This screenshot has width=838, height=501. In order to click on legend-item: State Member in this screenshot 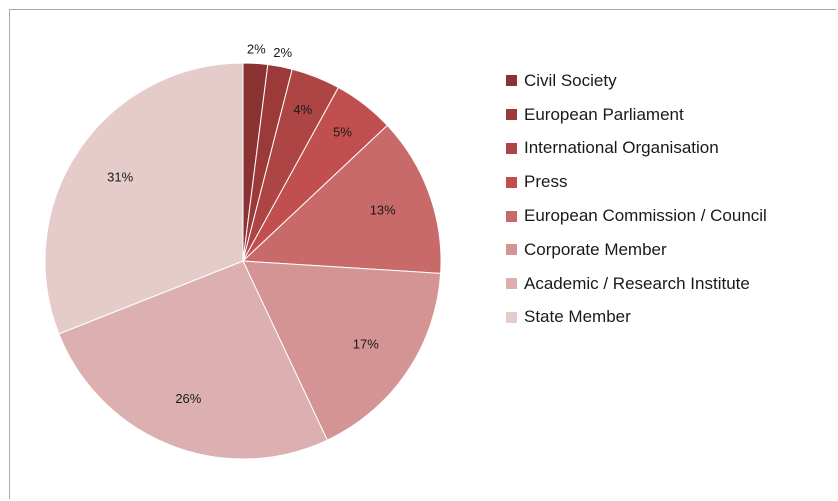, I will do `click(636, 318)`.